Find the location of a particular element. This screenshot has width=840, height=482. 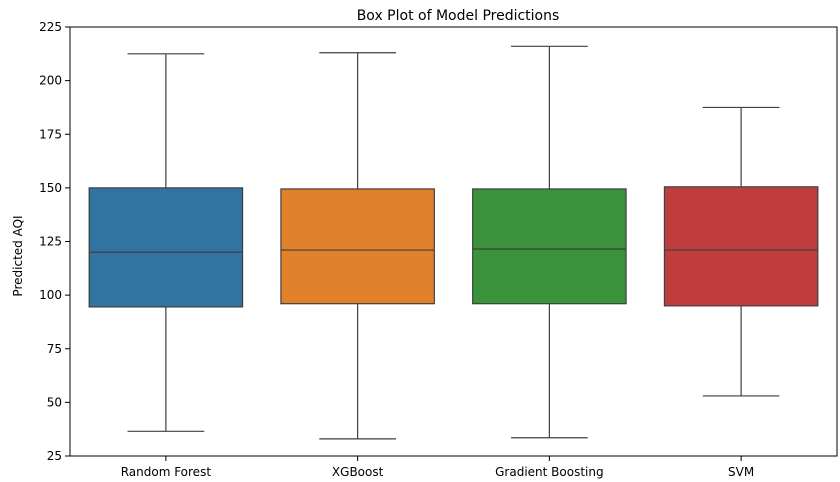

x-tick-label: Gradient Boosting is located at coordinates (549, 472).